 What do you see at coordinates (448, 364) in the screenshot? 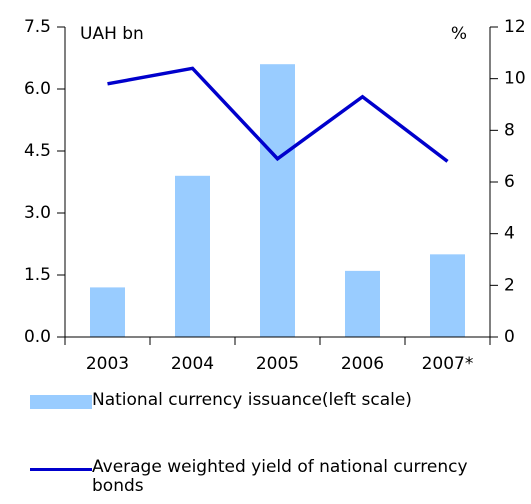
I see `x-tick-label: 2007*` at bounding box center [448, 364].